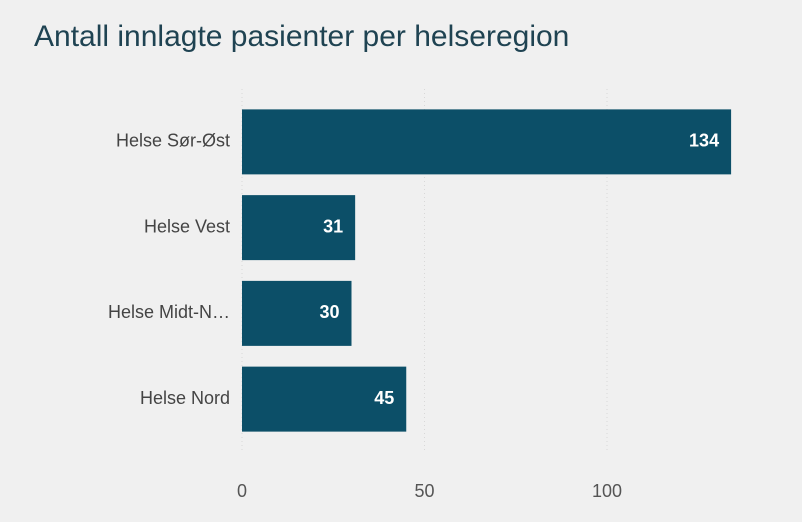 The height and width of the screenshot is (522, 802). I want to click on y-tick-label: Helse Sør-Øst, so click(173, 141).